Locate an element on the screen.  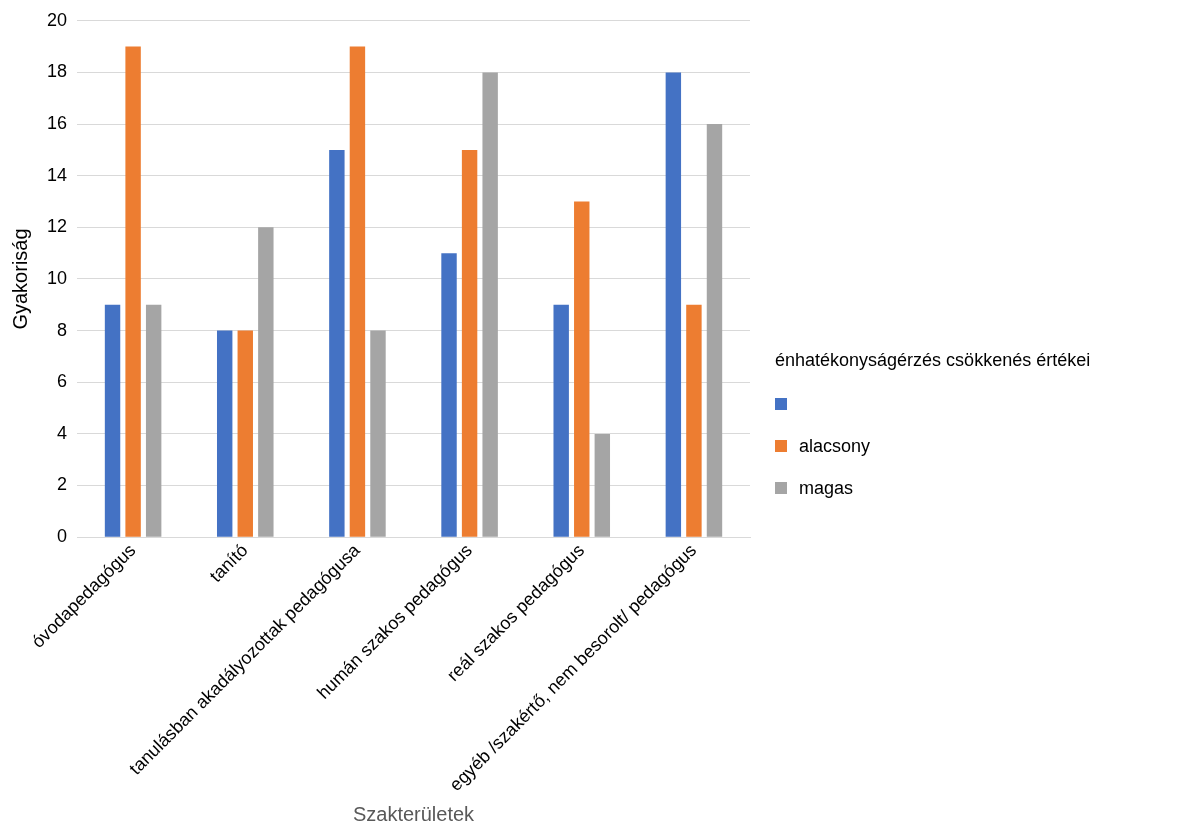
y-tick-label: 0 is located at coordinates (62, 536).